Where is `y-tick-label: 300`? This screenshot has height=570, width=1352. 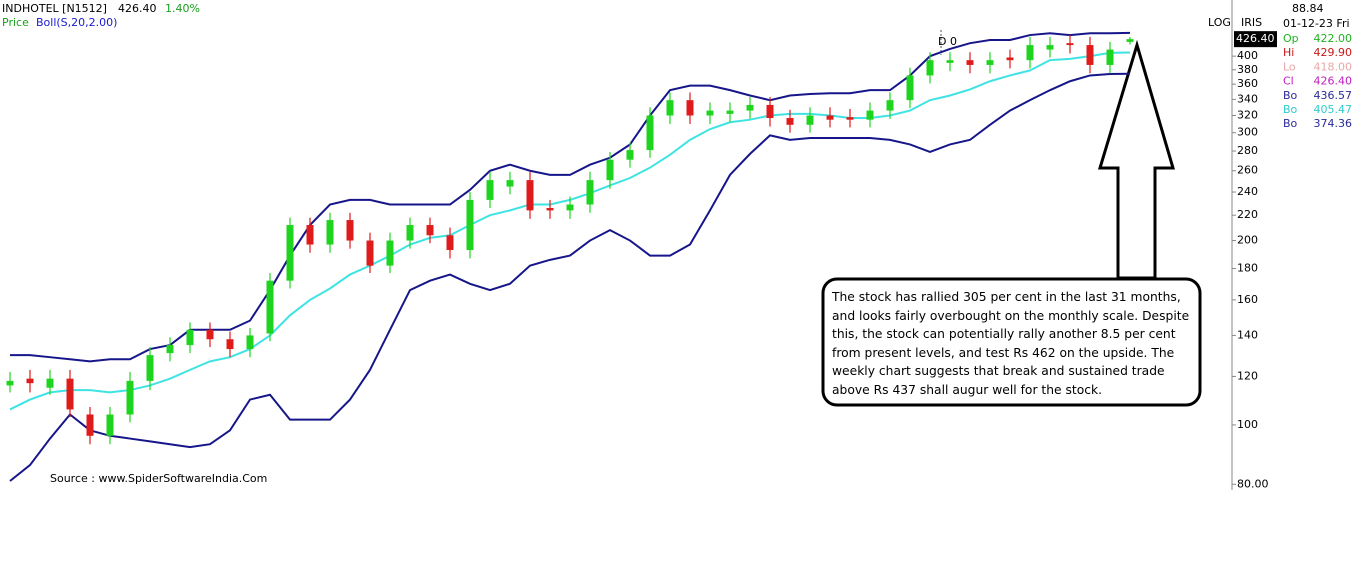 y-tick-label: 300 is located at coordinates (1247, 132).